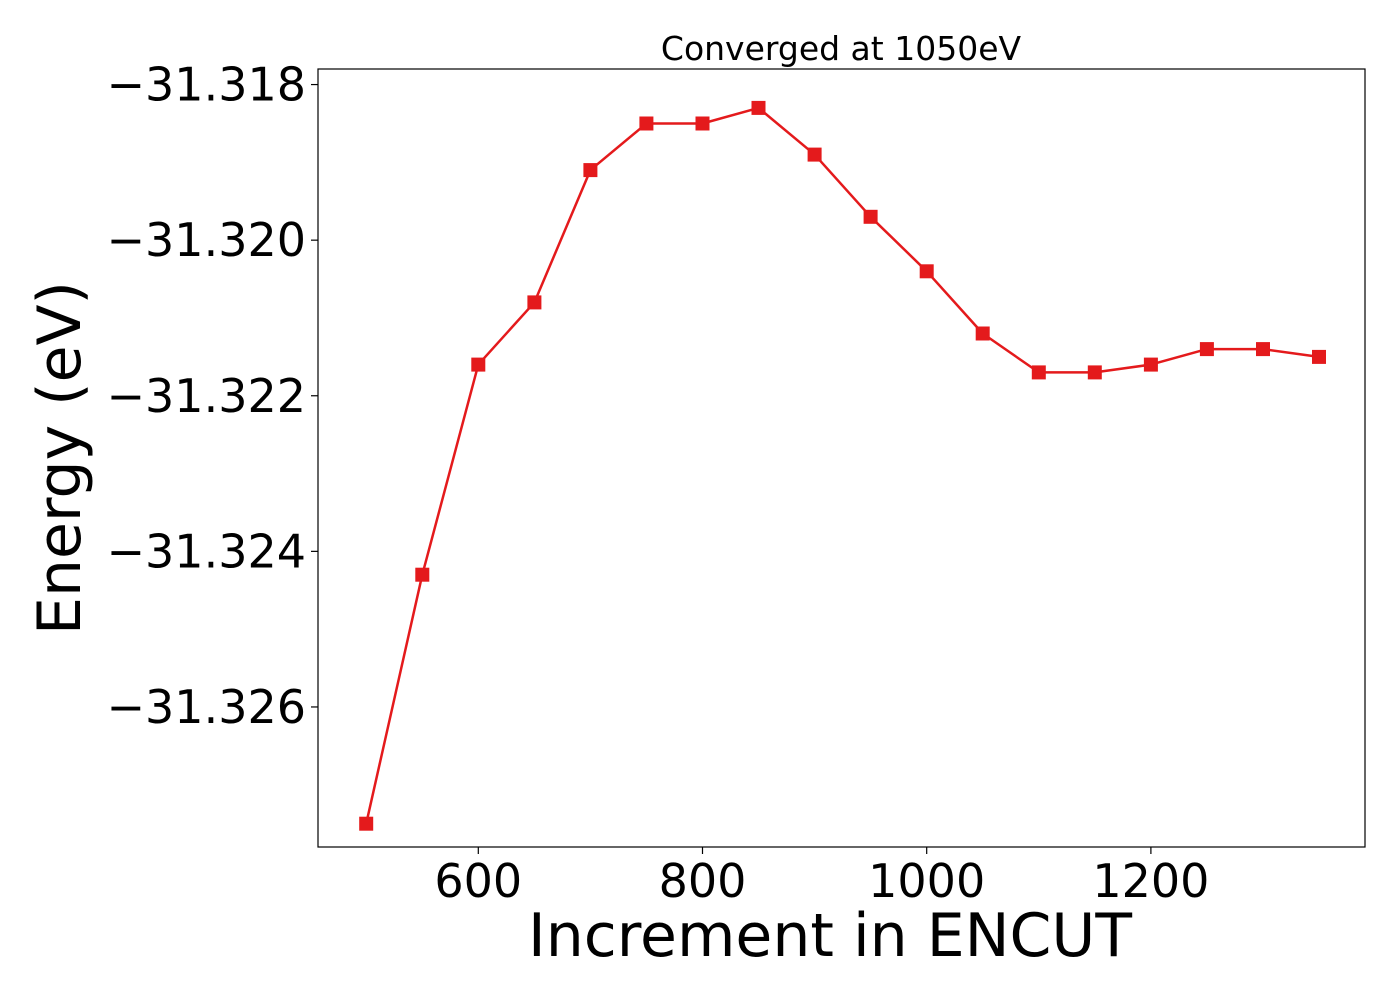 This screenshot has width=1400, height=1000. Describe the element at coordinates (60, 458) in the screenshot. I see `y-axis-label: Energy (eV)` at that location.